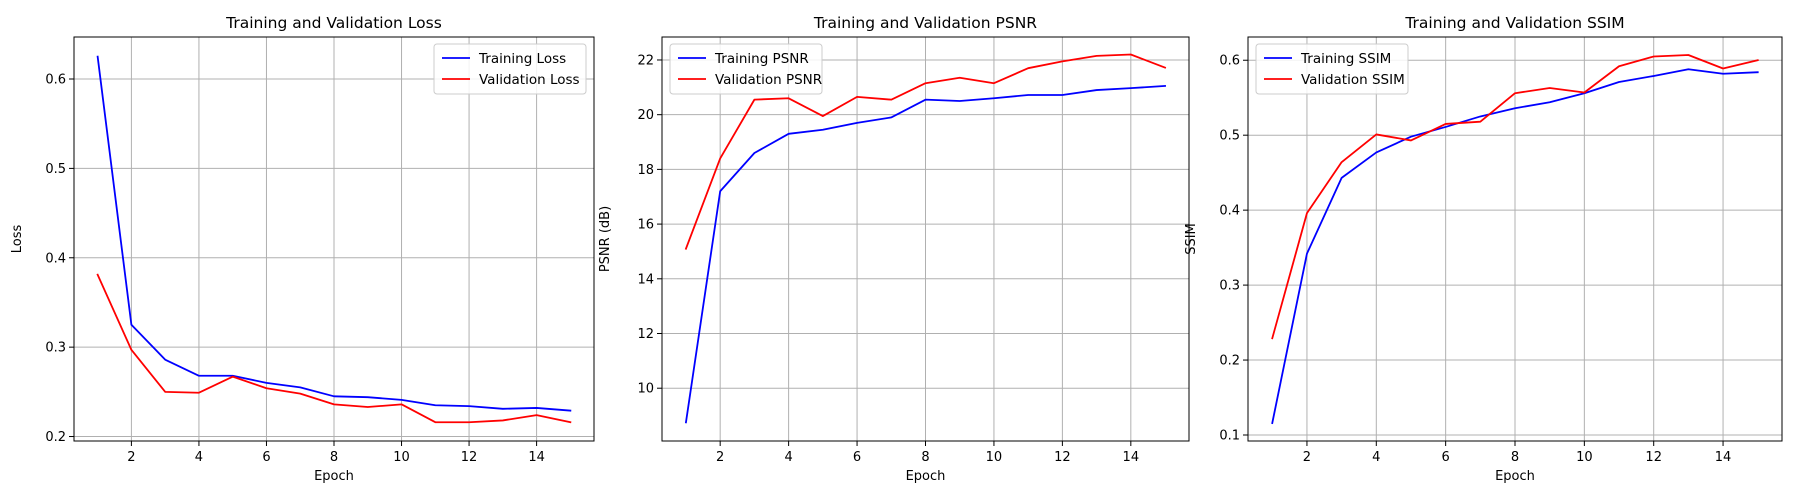  What do you see at coordinates (605, 239) in the screenshot?
I see `y-axis-label-psnr: PSNR (dB)` at bounding box center [605, 239].